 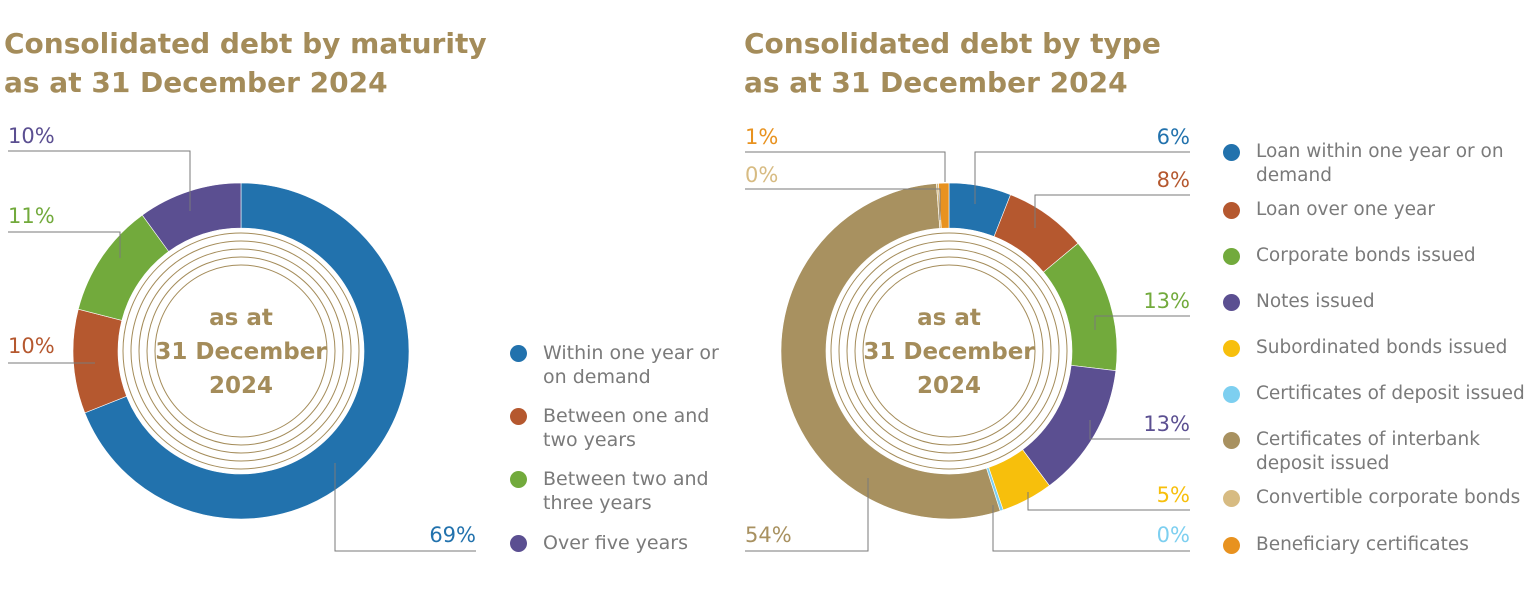 What do you see at coordinates (1173, 180) in the screenshot?
I see `data-label-loan-over-one-year: 8%` at bounding box center [1173, 180].